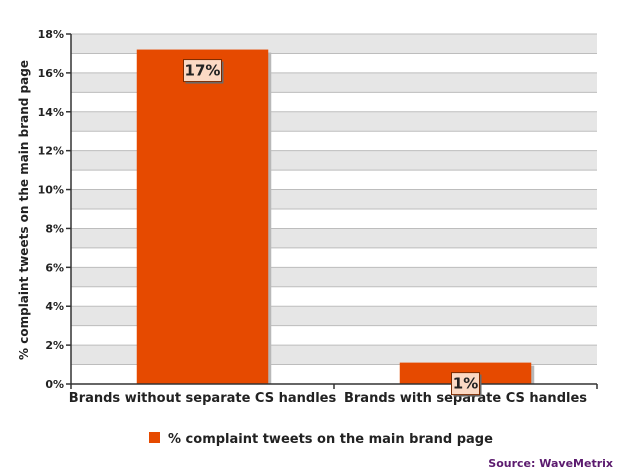  Describe the element at coordinates (334, 44) in the screenshot. I see `grid-band` at that location.